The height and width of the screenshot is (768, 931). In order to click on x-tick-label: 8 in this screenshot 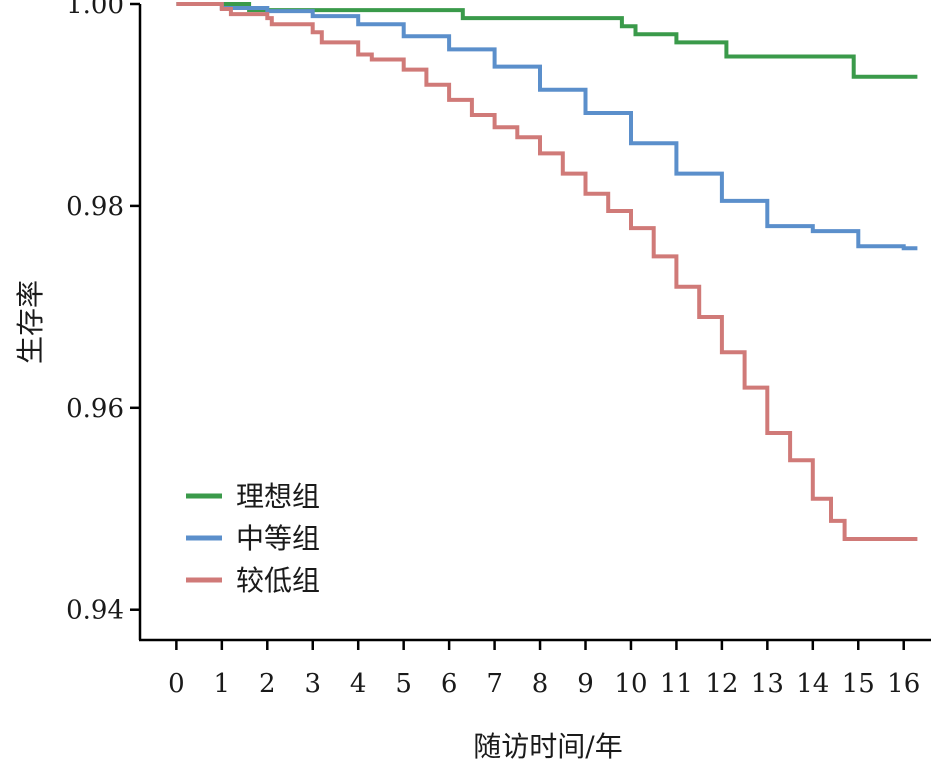, I will do `click(540, 684)`.